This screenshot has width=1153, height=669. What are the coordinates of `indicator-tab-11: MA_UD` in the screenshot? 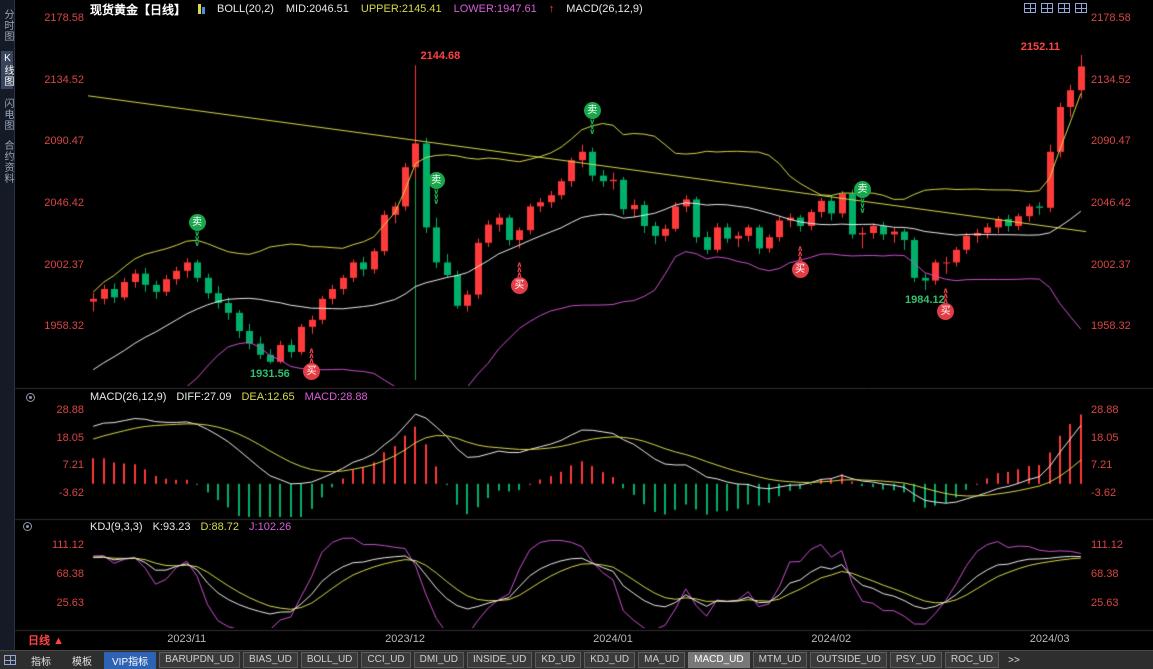 It's located at (662, 660).